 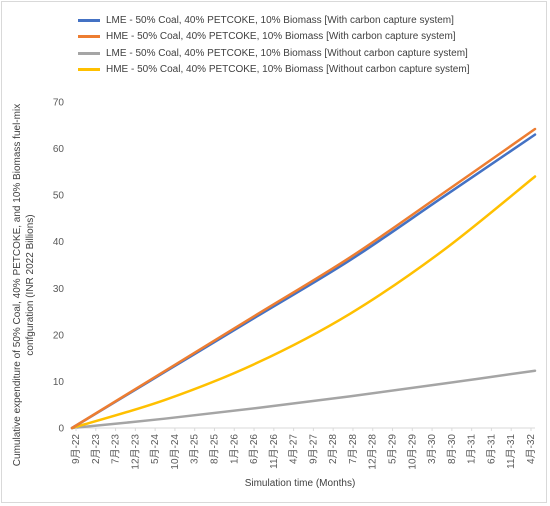 What do you see at coordinates (59, 196) in the screenshot?
I see `y-tick-label: 50` at bounding box center [59, 196].